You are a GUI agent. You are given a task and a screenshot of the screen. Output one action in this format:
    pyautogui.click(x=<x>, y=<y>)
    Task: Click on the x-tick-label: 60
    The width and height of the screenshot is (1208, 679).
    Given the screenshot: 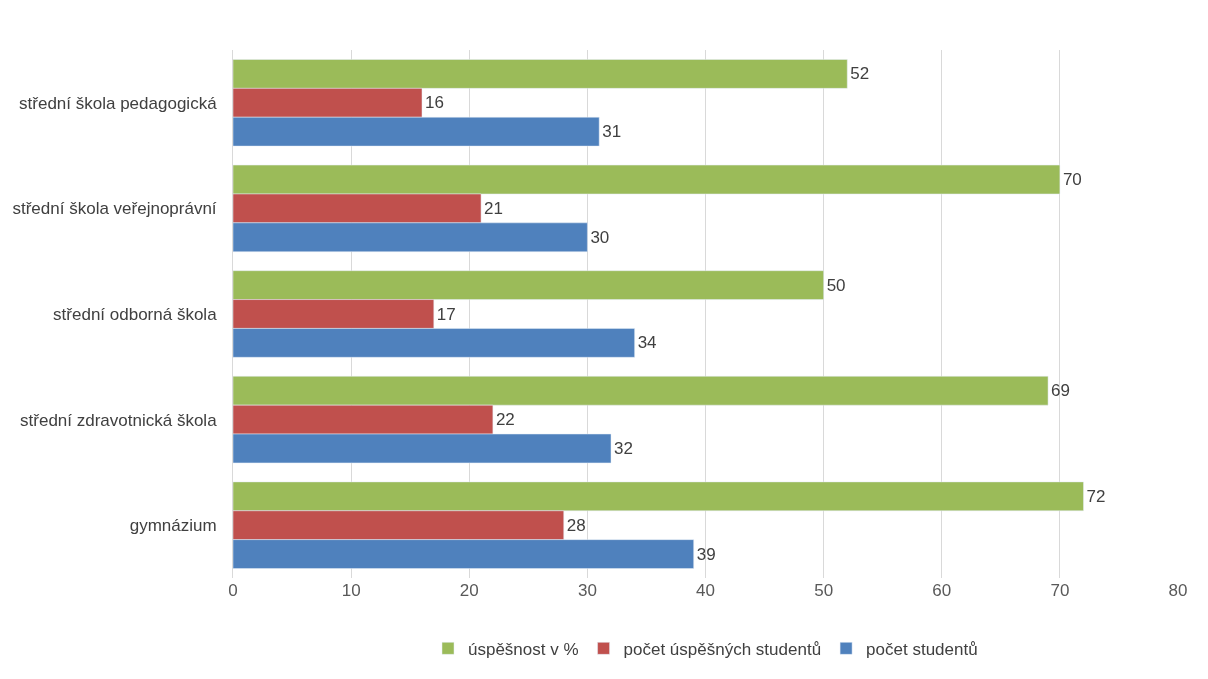 What is the action you would take?
    pyautogui.click(x=942, y=590)
    